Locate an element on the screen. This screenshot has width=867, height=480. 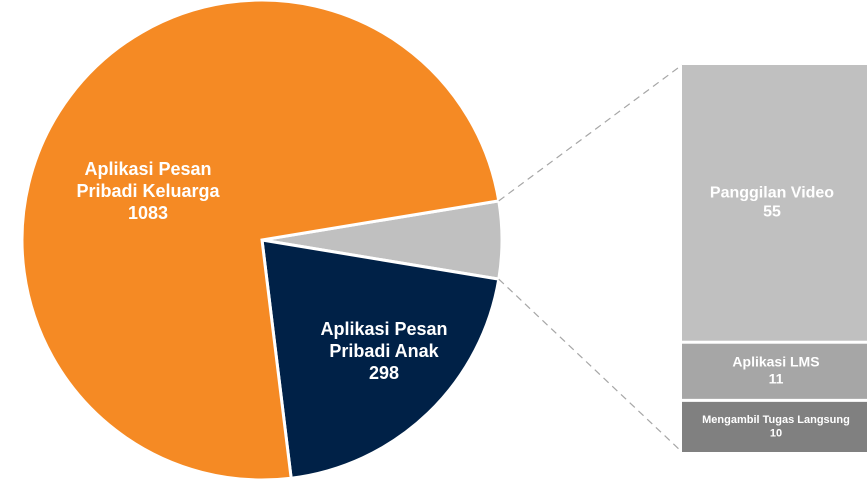
bar-label: Panggilan Video is located at coordinates (772, 192).